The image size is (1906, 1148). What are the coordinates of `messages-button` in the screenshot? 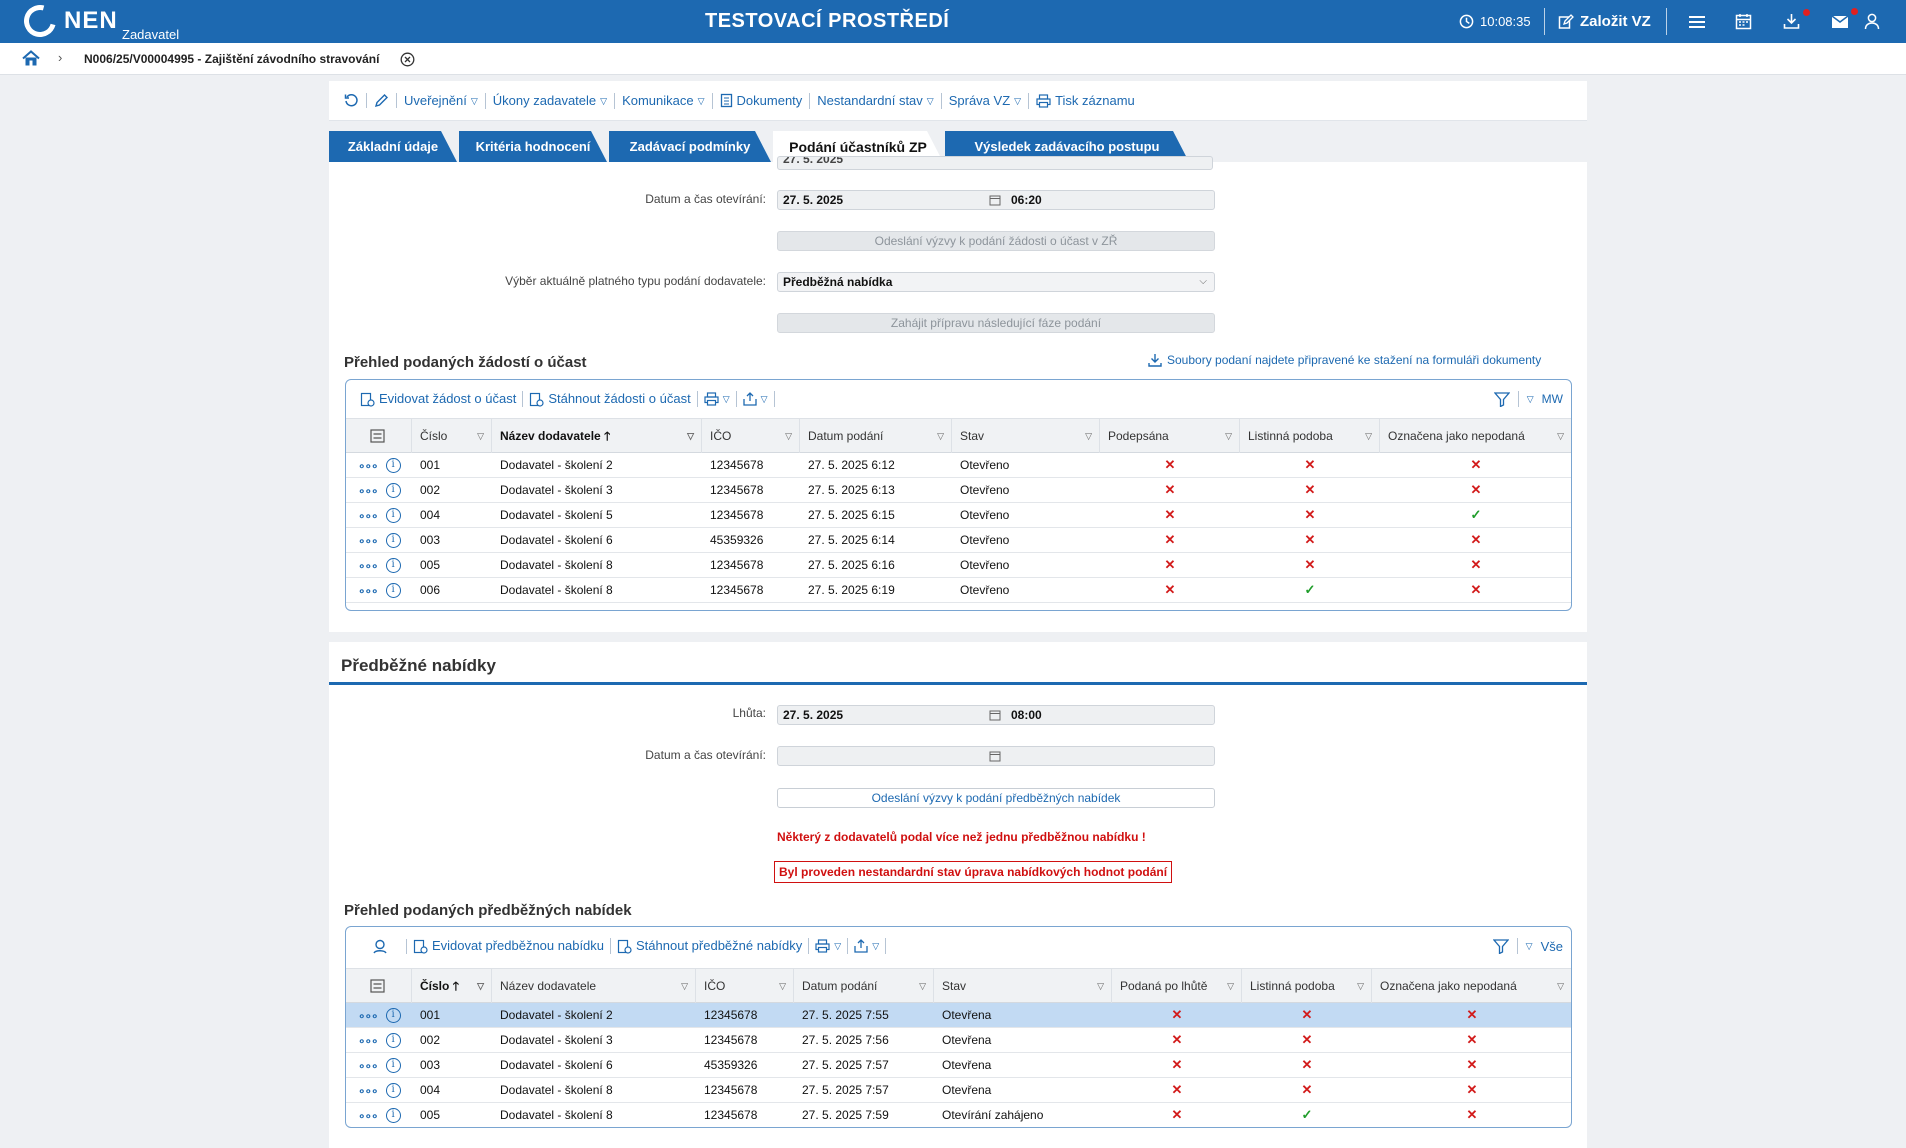 It's located at (1840, 21).